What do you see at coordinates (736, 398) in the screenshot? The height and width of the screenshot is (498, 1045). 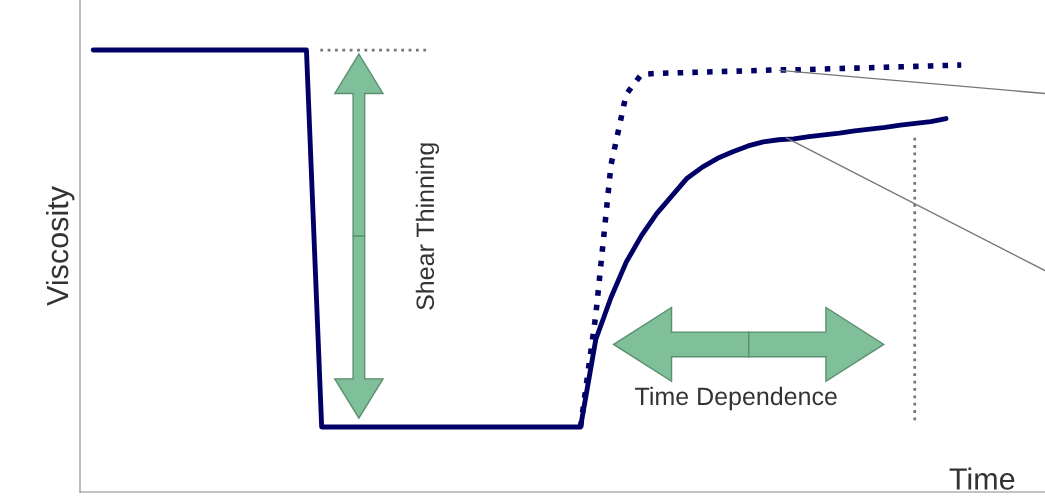 I see `annotation: Time Dependence` at bounding box center [736, 398].